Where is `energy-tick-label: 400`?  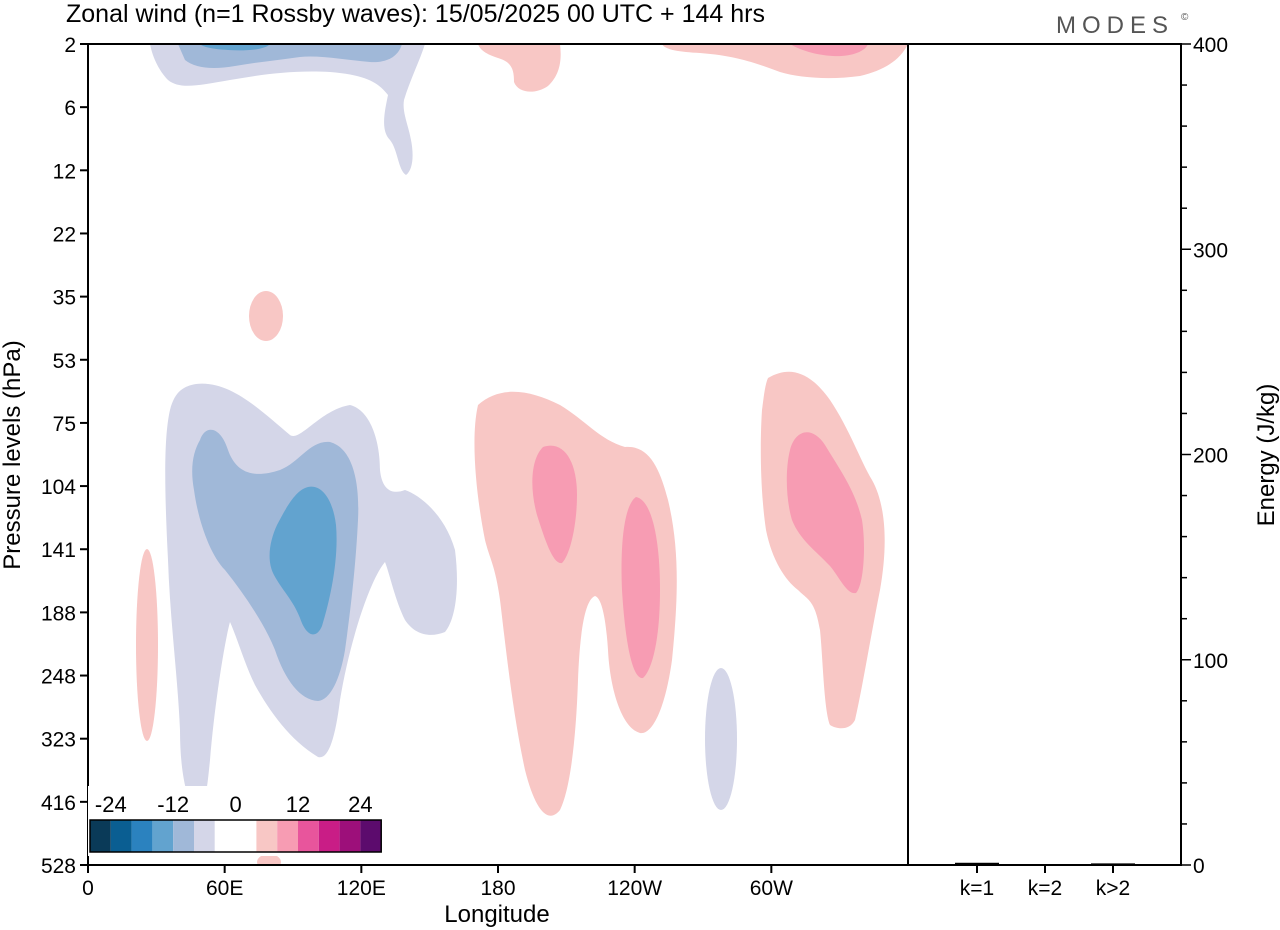 energy-tick-label: 400 is located at coordinates (1210, 45).